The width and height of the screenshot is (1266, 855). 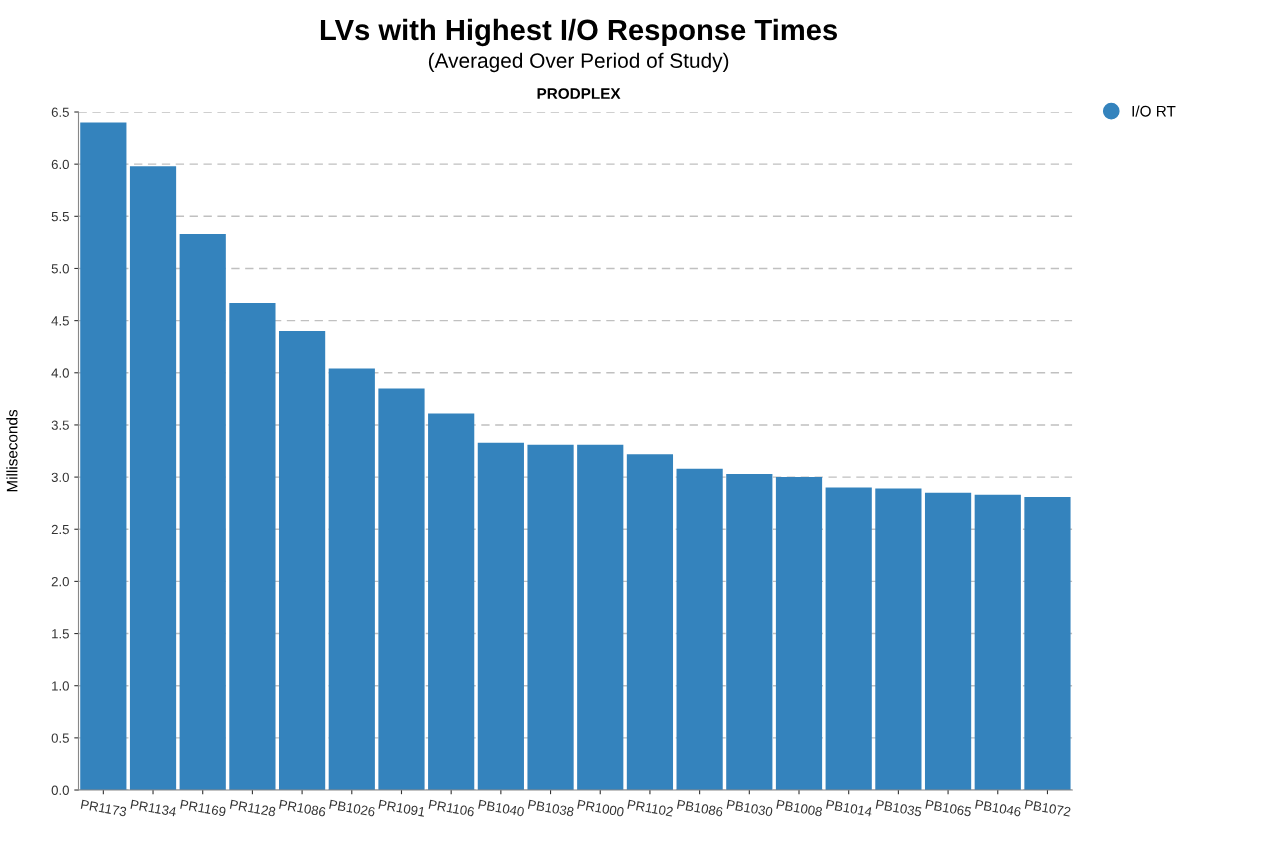 What do you see at coordinates (451, 808) in the screenshot?
I see `x-tick-label: PR1106` at bounding box center [451, 808].